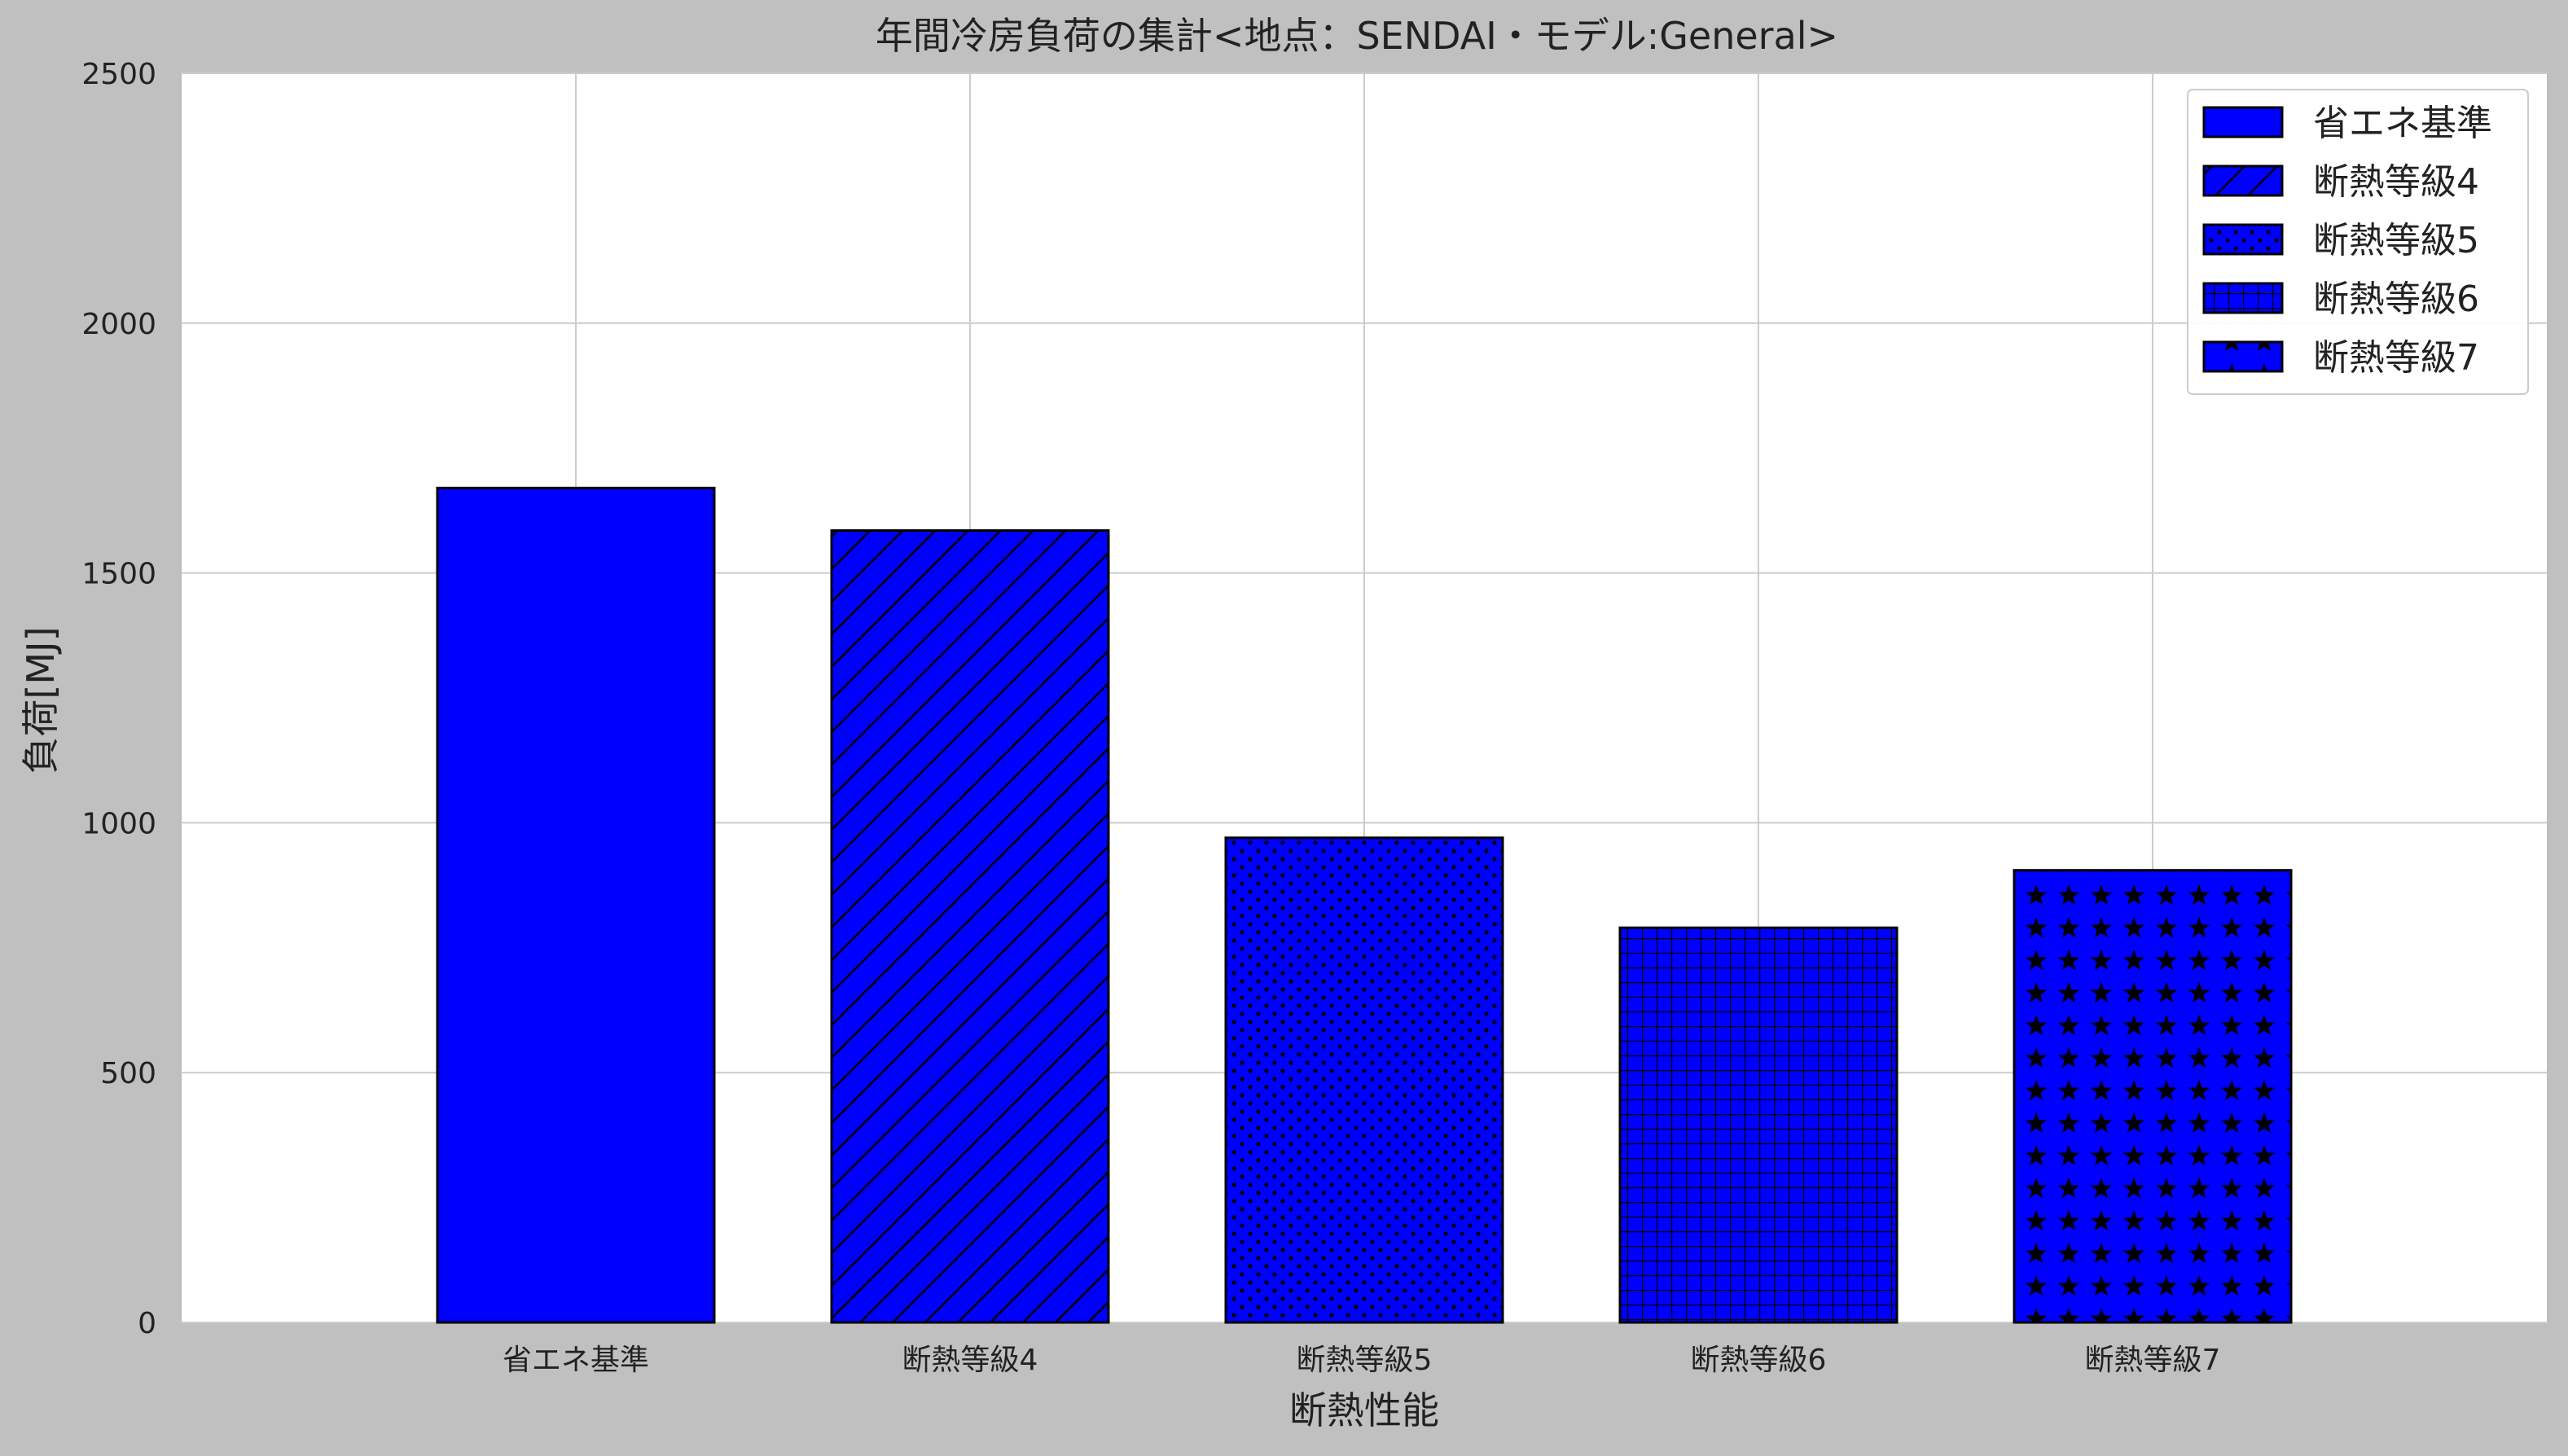 Image resolution: width=2568 pixels, height=1456 pixels. What do you see at coordinates (118, 324) in the screenshot?
I see `y-tick-label-4: 2000` at bounding box center [118, 324].